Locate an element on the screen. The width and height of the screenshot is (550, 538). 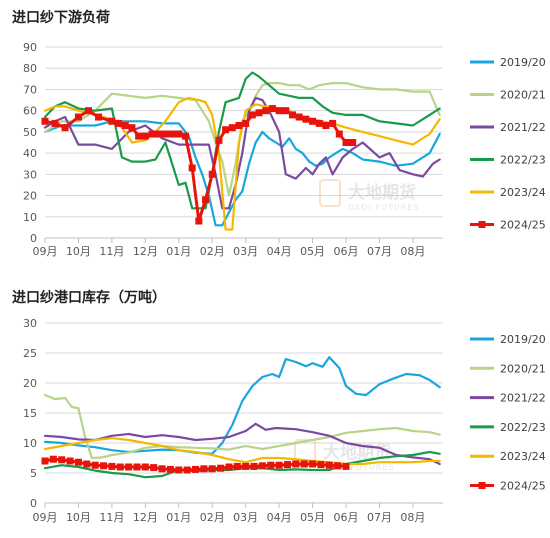
y-tick-label: 25 is located at coordinates (30, 353).